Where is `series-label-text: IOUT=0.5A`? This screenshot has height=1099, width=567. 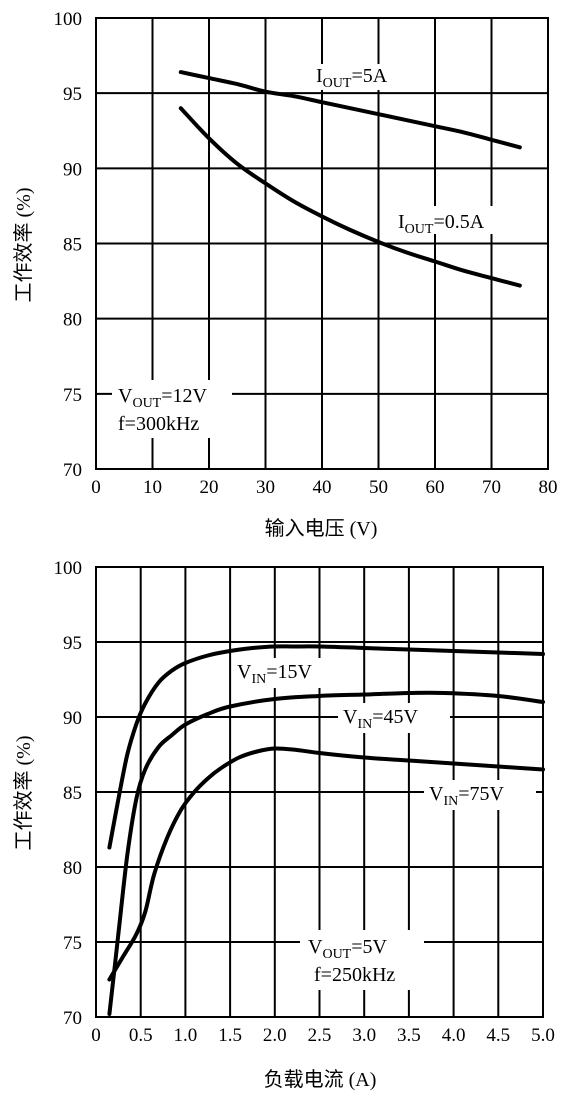 series-label-text: IOUT=0.5A is located at coordinates (441, 224).